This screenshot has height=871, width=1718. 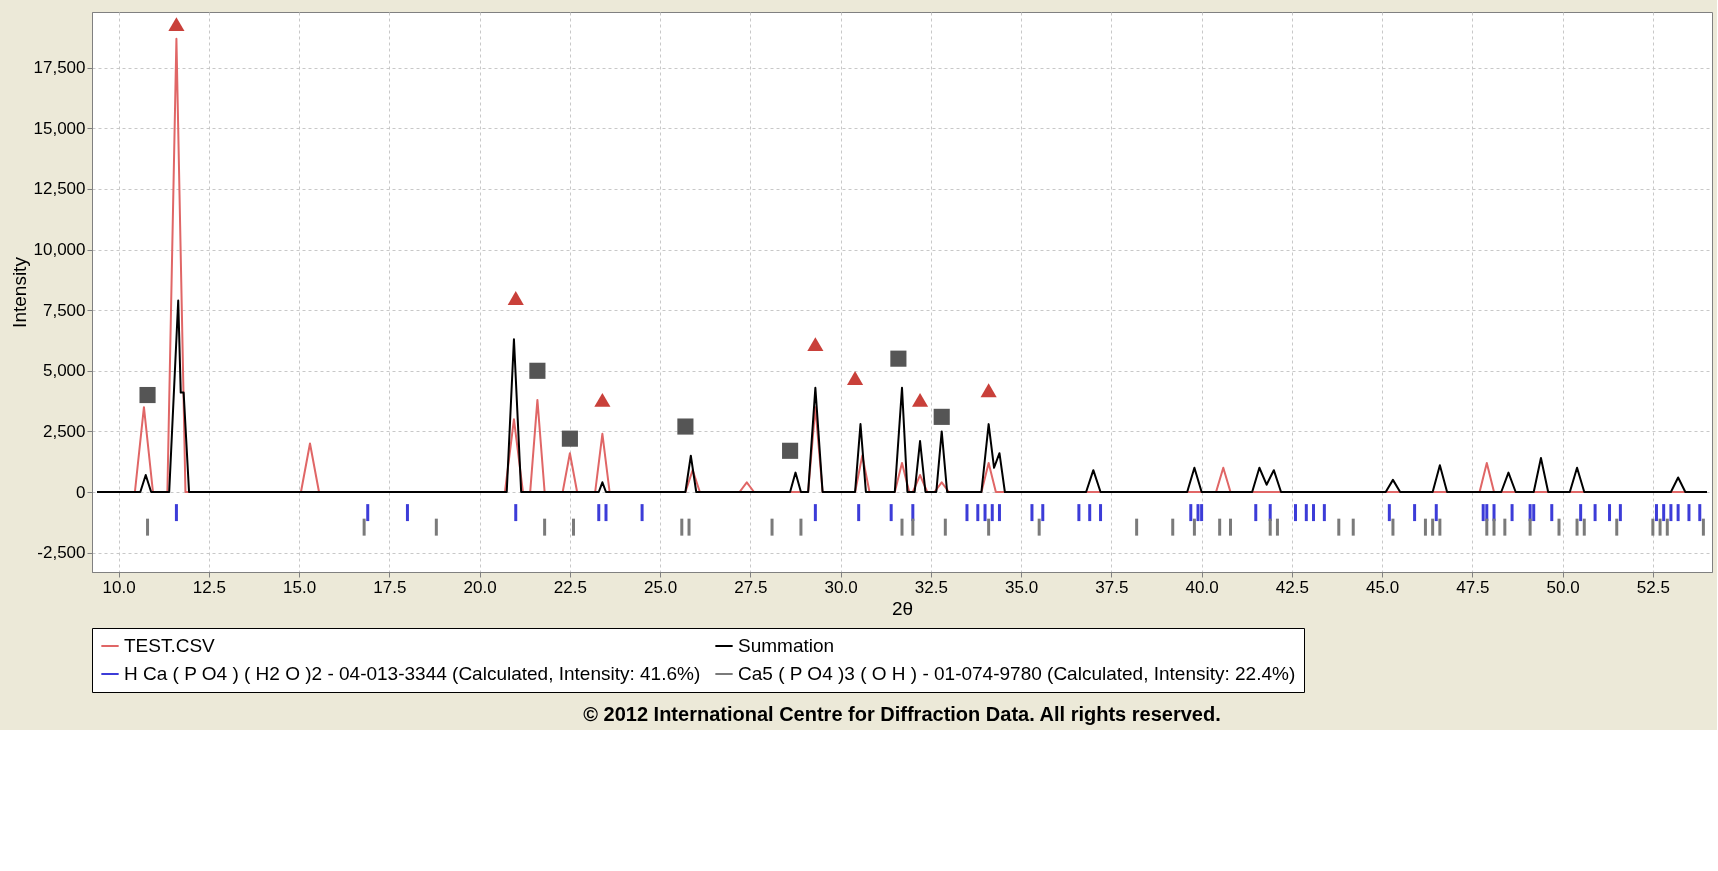 I want to click on x-tick-label: 45.0, so click(x=1383, y=587).